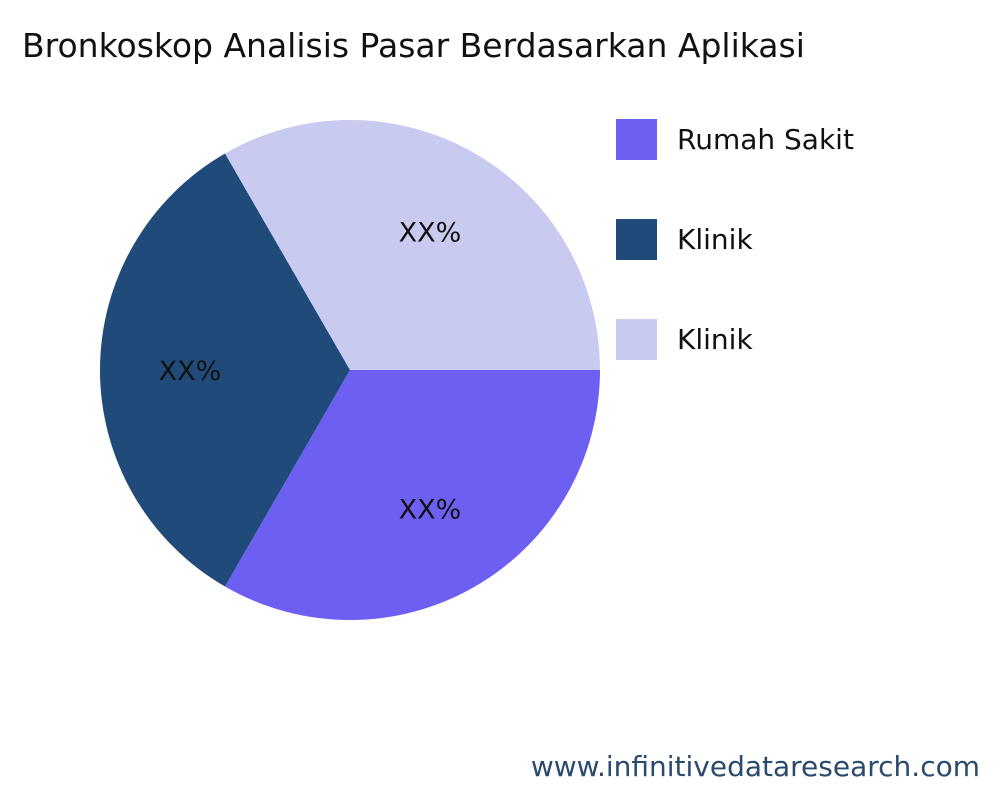 This screenshot has width=1000, height=800. Describe the element at coordinates (190, 371) in the screenshot. I see `data-label-1: XX%` at that location.